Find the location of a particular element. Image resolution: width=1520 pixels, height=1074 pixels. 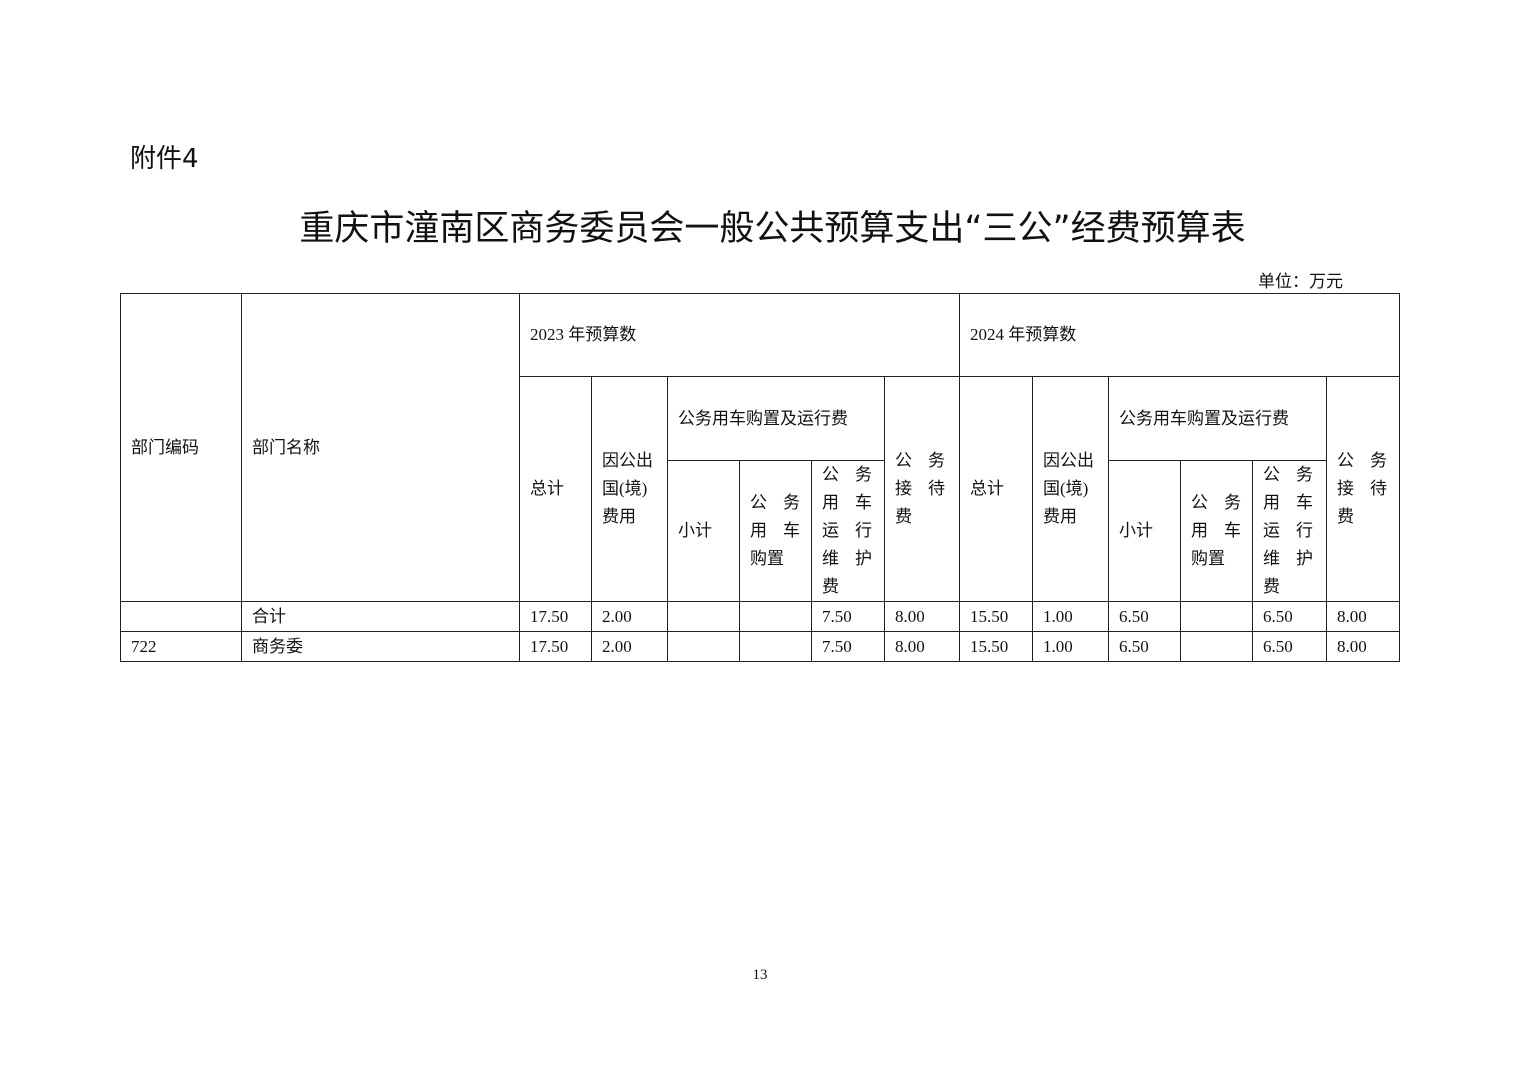

unit-label: 单位：万元 is located at coordinates (1300, 281).